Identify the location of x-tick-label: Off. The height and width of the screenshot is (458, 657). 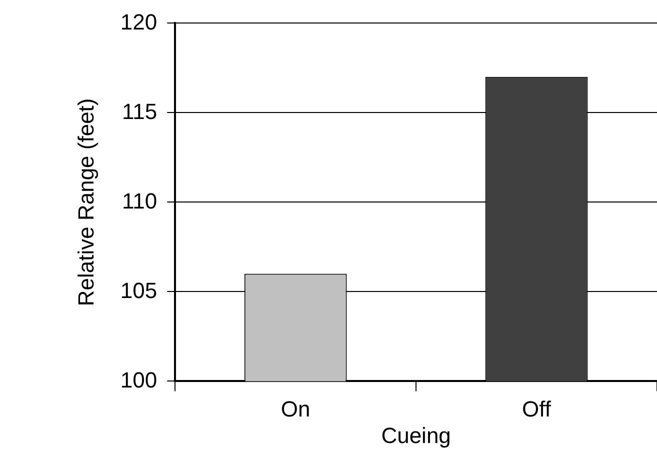
(537, 409).